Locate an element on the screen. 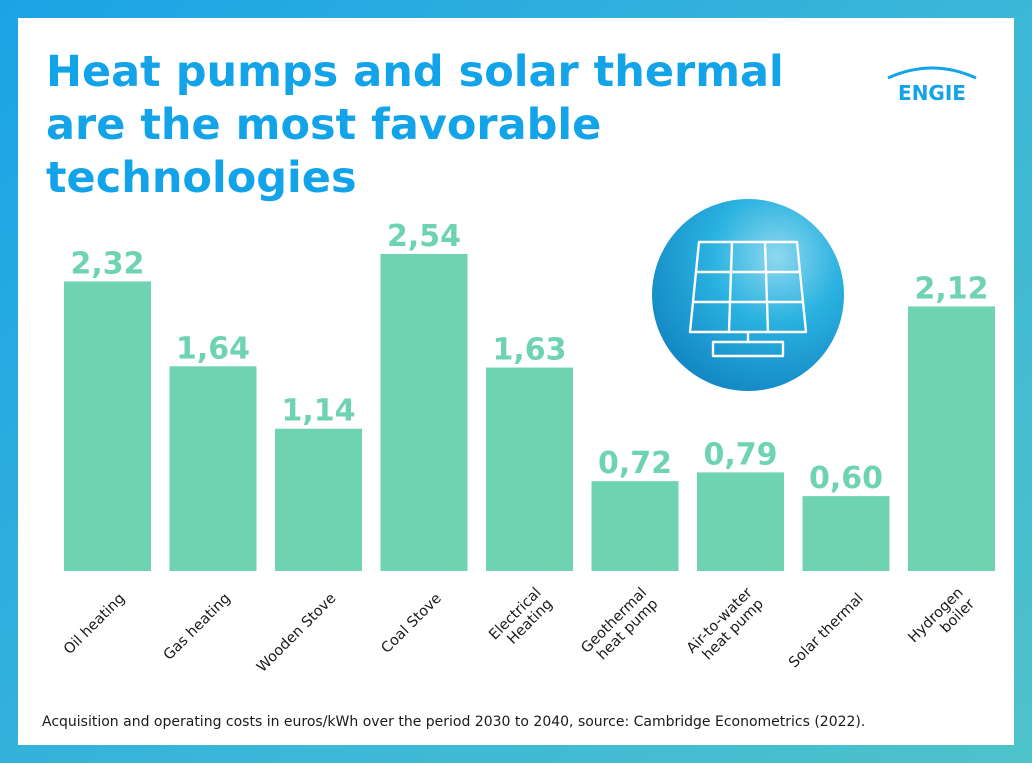 Image resolution: width=1032 pixels, height=763 pixels. category-label-0: Oil heating is located at coordinates (94, 624).